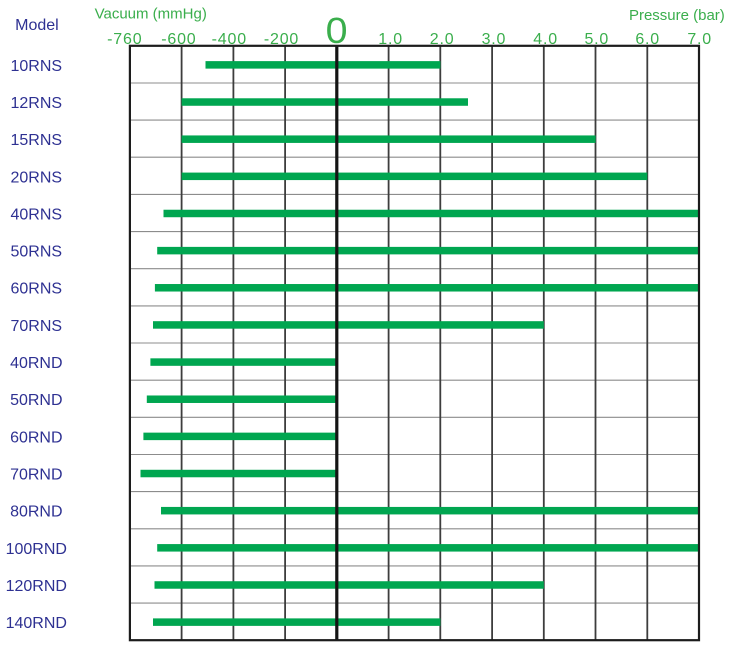 The width and height of the screenshot is (733, 653). I want to click on svg-text: 50RNS, so click(37, 252).